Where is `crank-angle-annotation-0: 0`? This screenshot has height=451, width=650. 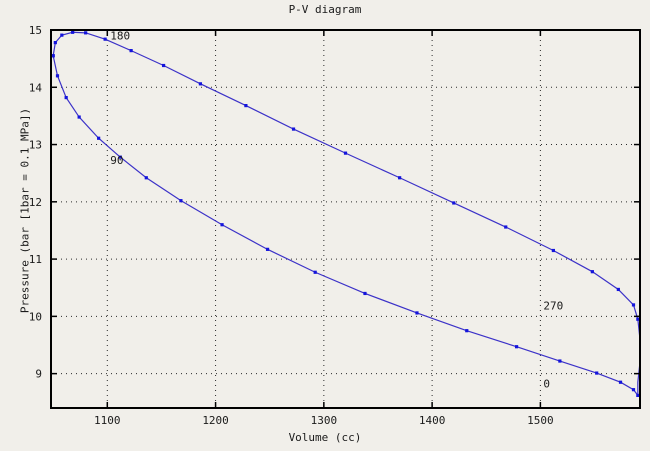
crank-angle-annotation-0: 0 is located at coordinates (546, 383).